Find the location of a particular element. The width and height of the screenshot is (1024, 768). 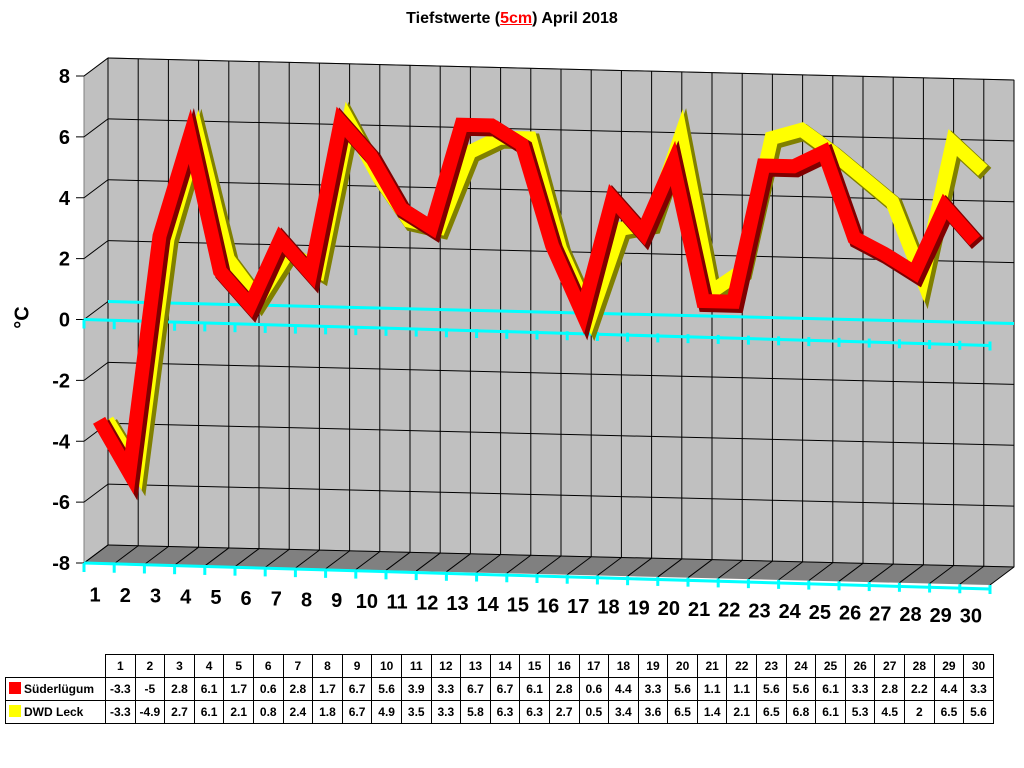

table-header-cell: 8 is located at coordinates (327, 666).